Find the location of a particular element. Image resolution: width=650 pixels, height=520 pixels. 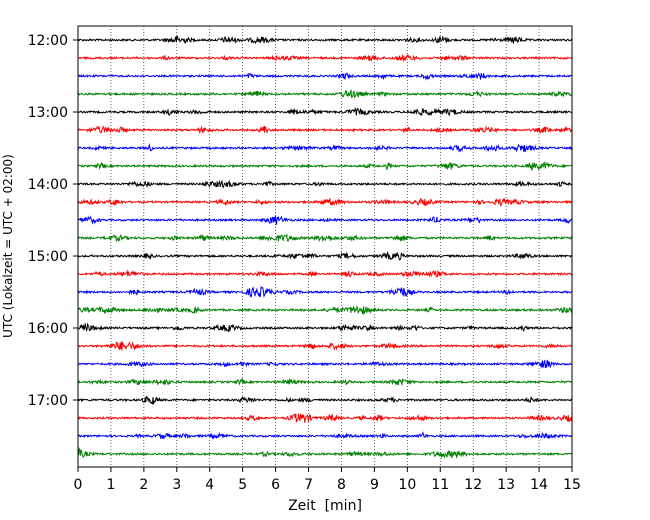

x-tick-label-11: 11 is located at coordinates (440, 485).